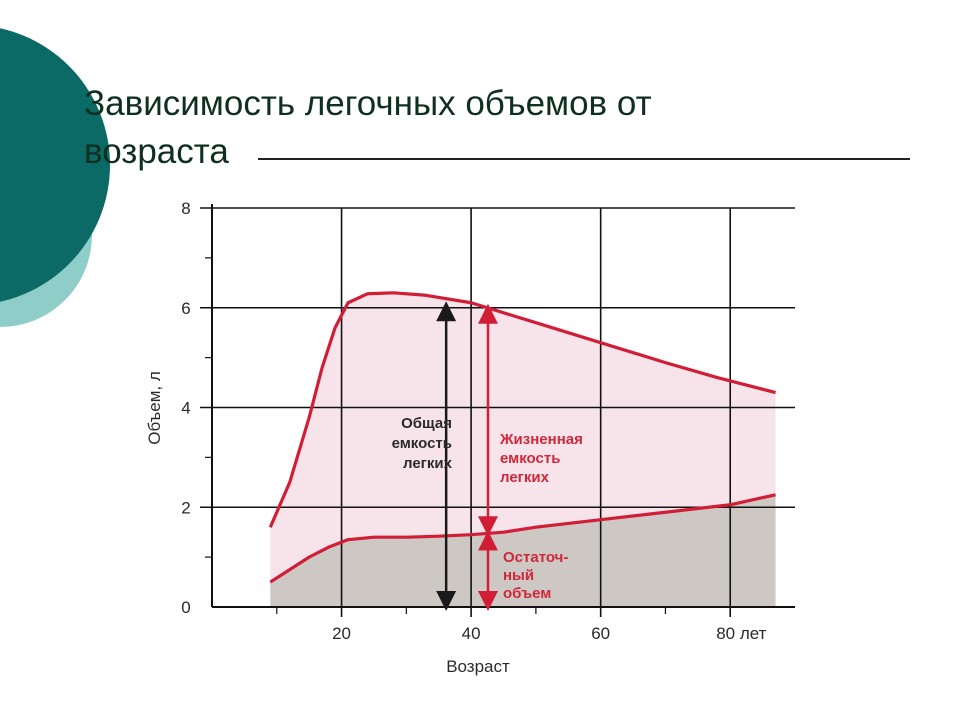 Image resolution: width=960 pixels, height=720 pixels. I want to click on vital-capacity-label: Жизненная, so click(541, 439).